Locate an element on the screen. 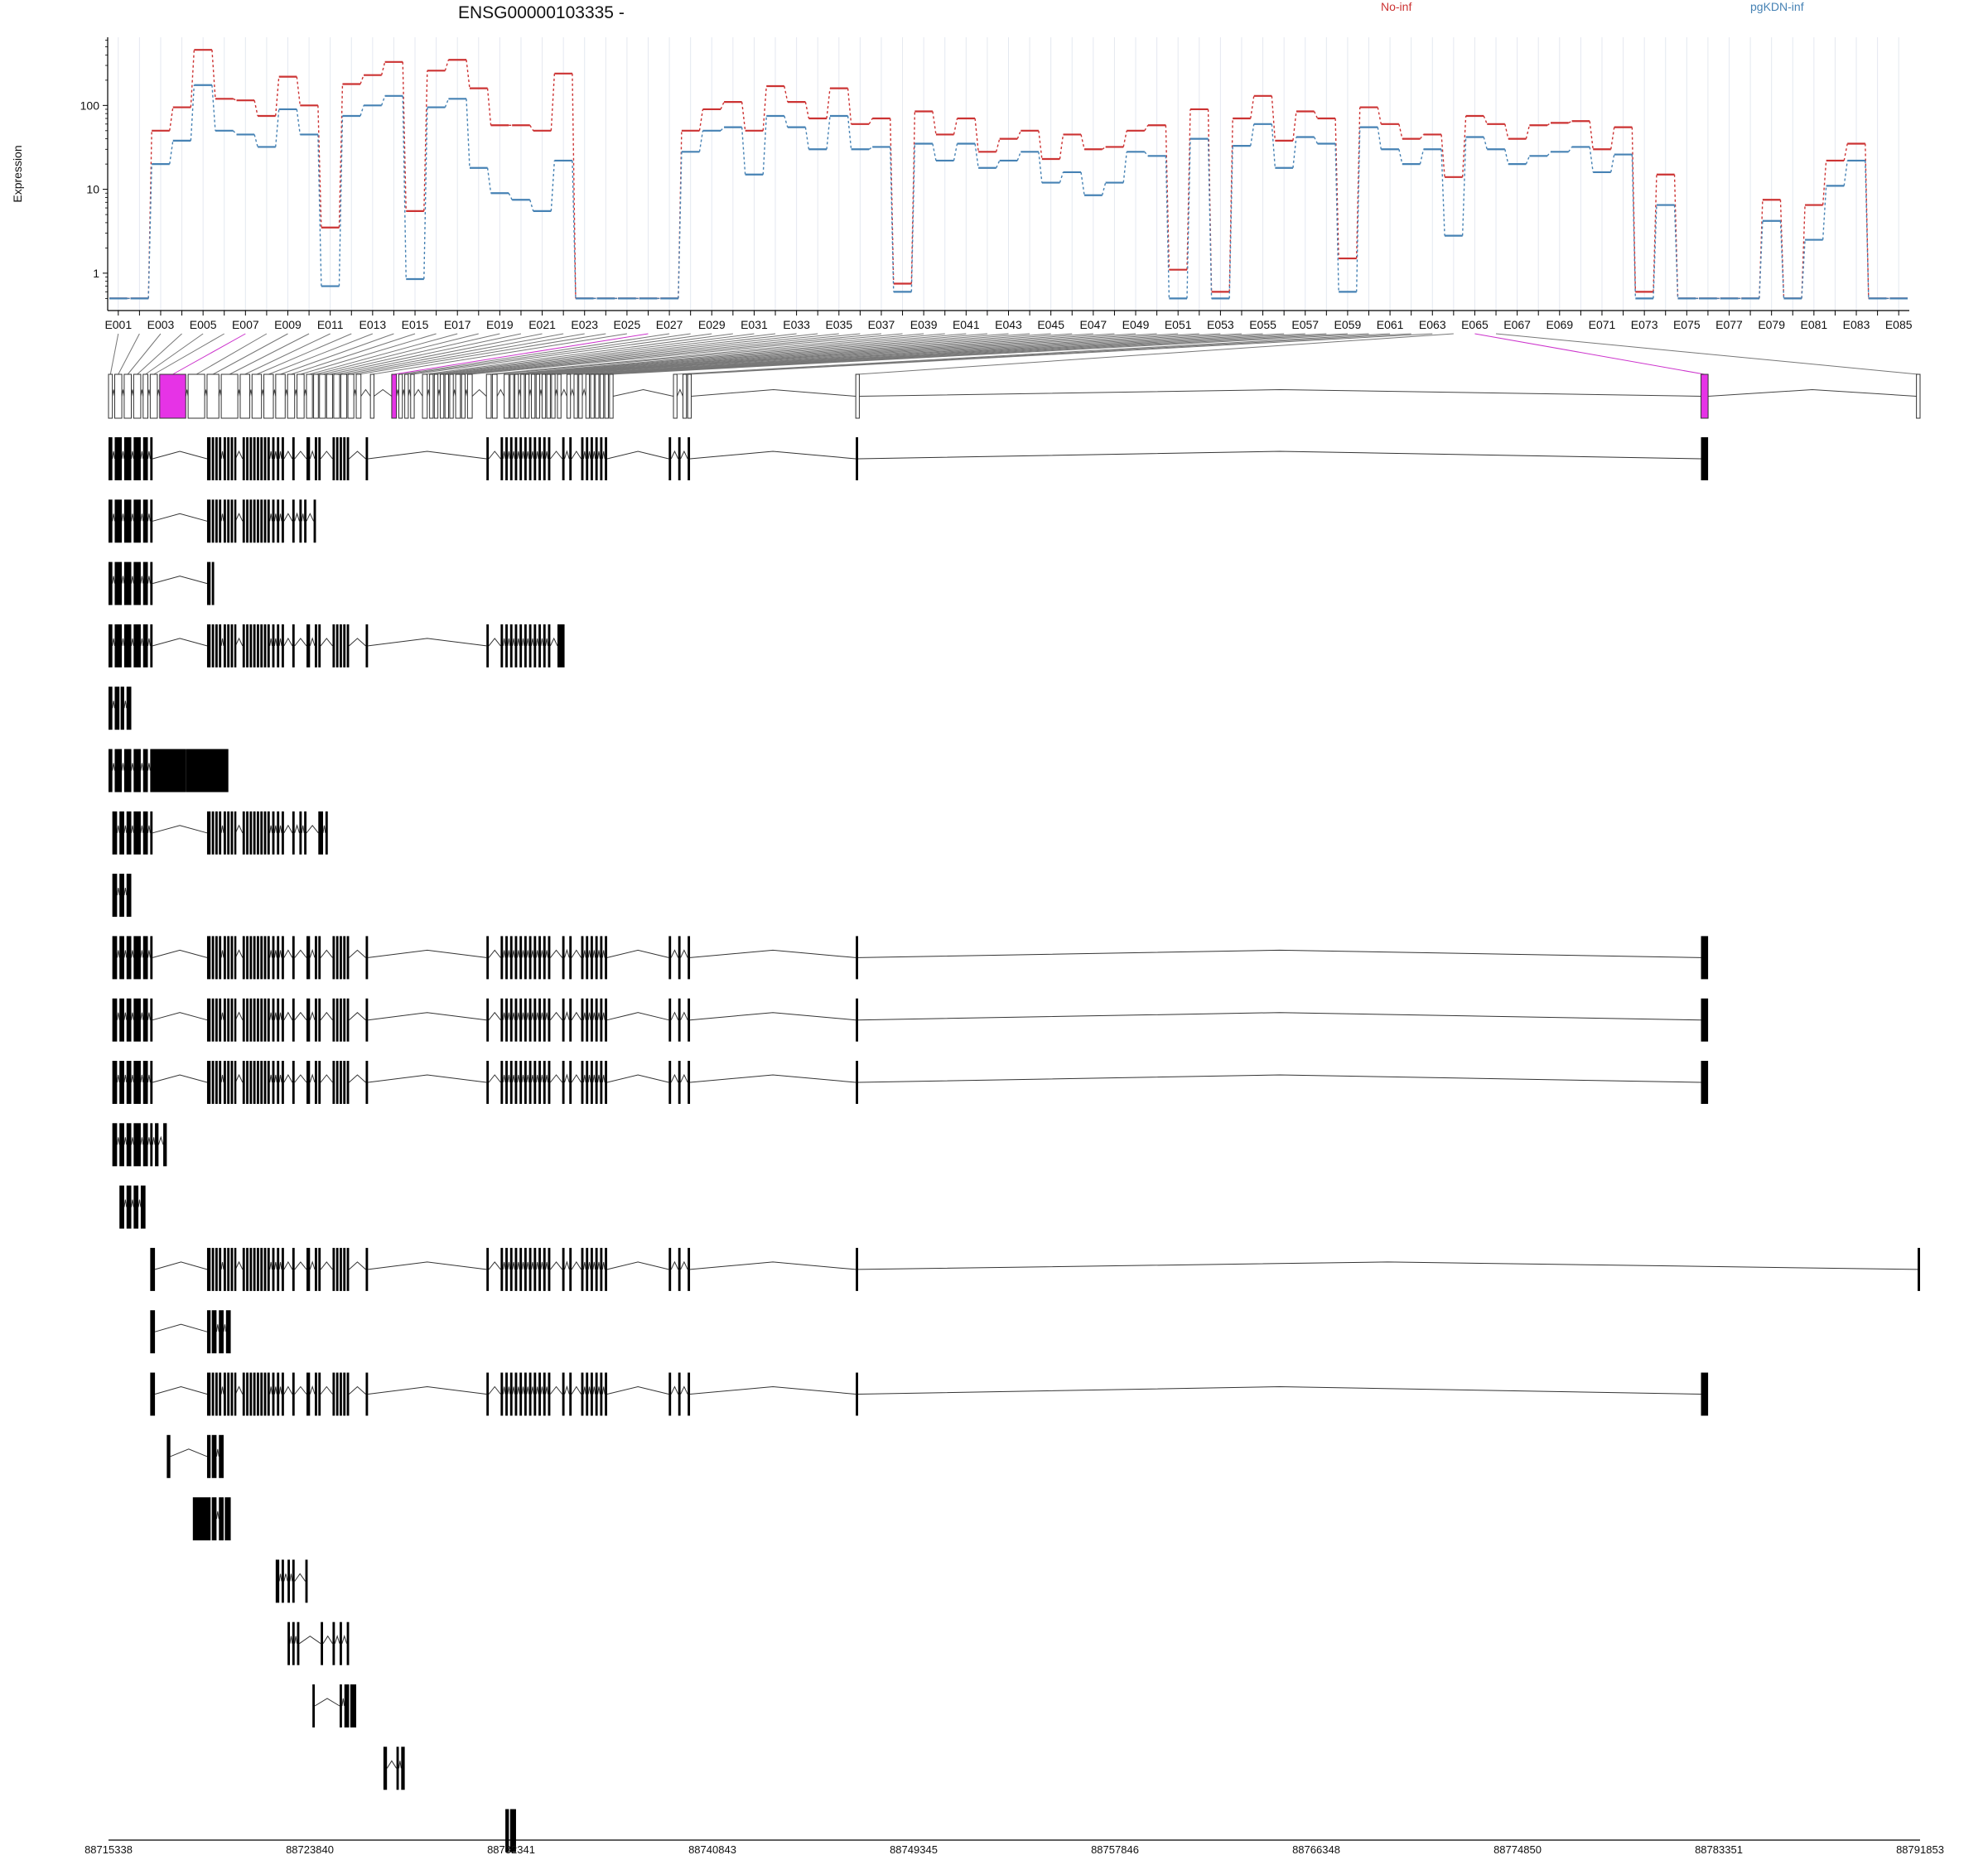 This screenshot has height=1855, width=1988. gene-model is located at coordinates (1014, 396).